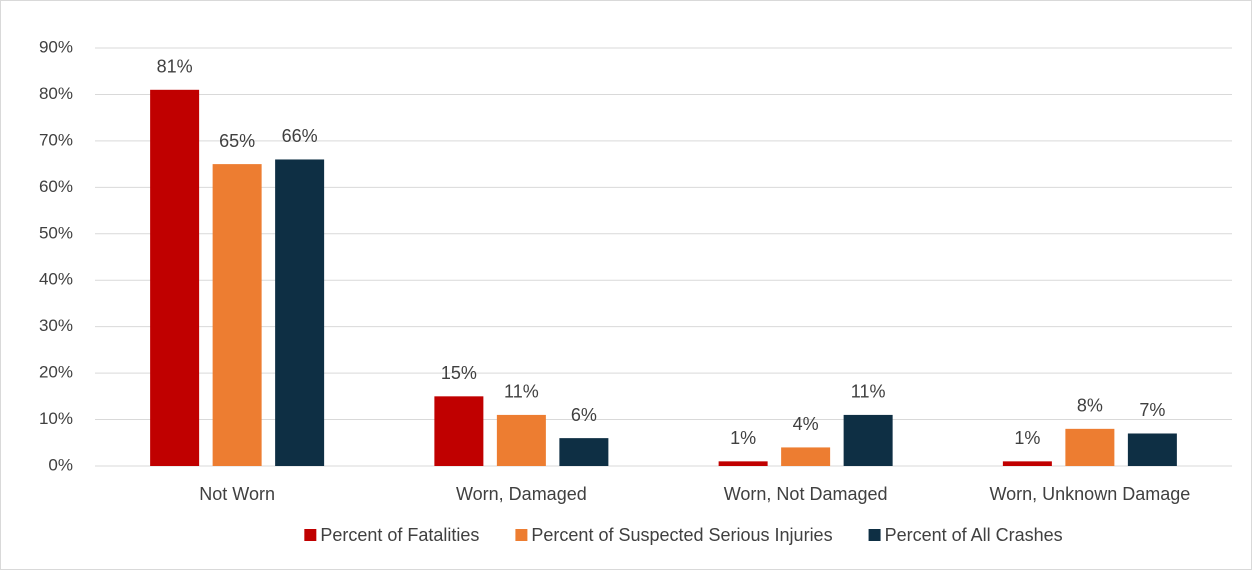  Describe the element at coordinates (584, 415) in the screenshot. I see `data-label: 6%` at that location.